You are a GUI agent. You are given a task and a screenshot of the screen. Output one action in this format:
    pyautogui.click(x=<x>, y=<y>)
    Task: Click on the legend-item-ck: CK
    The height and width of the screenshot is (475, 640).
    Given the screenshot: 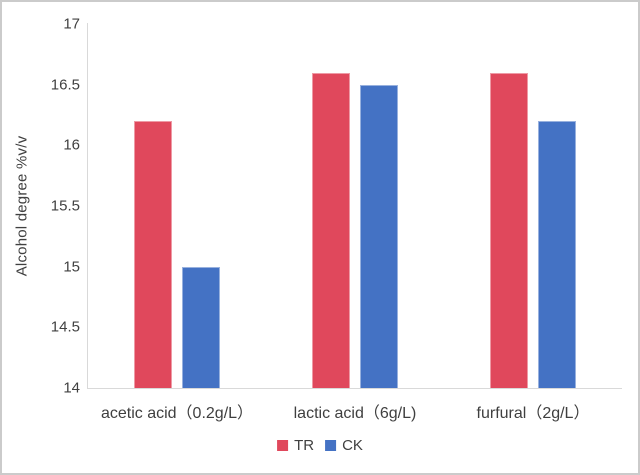 What is the action you would take?
    pyautogui.click(x=344, y=445)
    